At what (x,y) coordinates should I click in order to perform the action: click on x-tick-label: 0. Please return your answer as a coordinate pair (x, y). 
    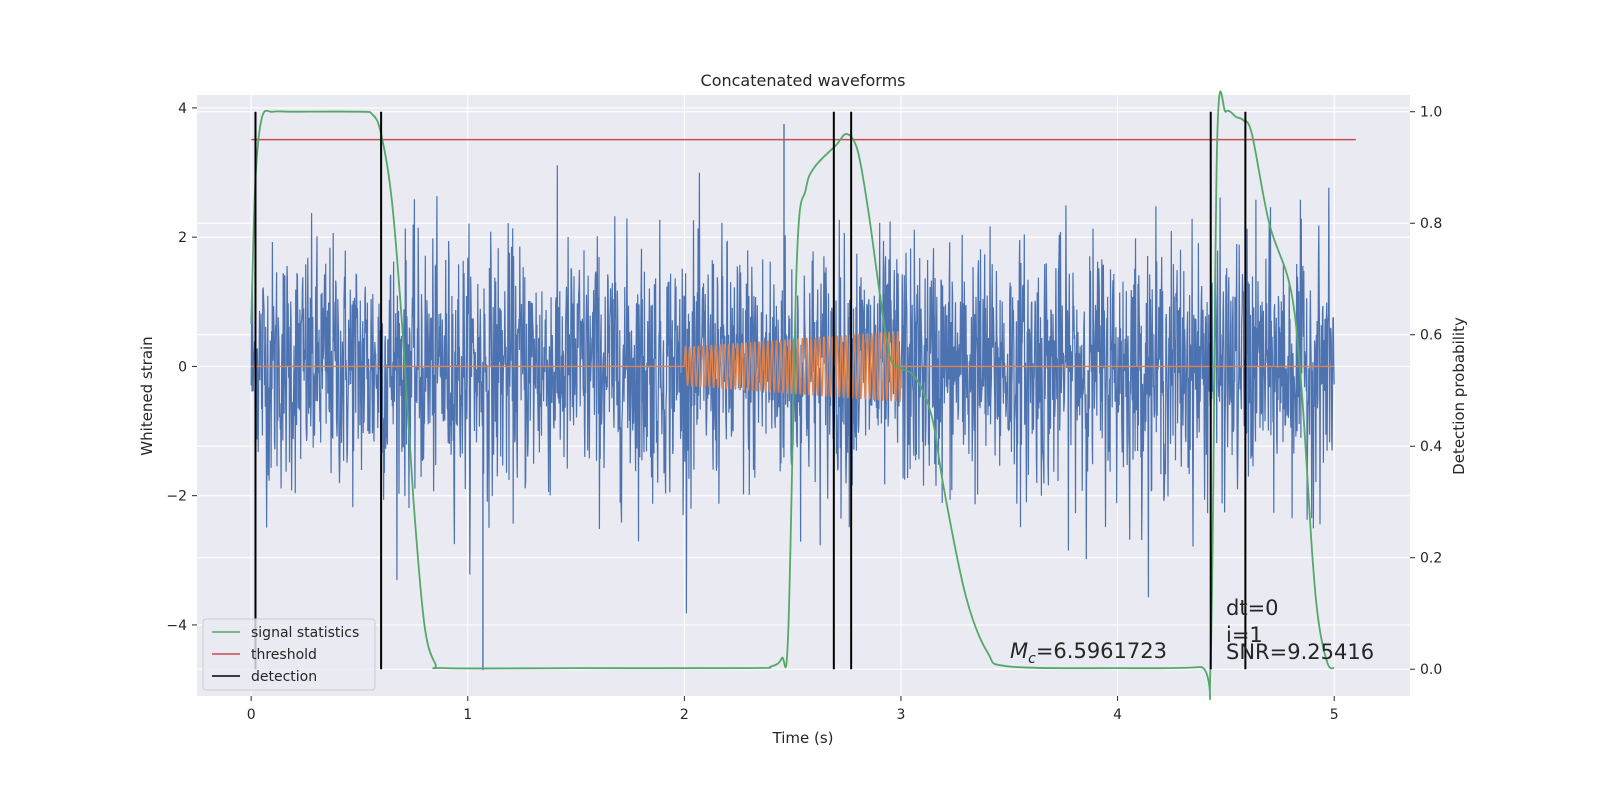
    Looking at the image, I should click on (251, 715).